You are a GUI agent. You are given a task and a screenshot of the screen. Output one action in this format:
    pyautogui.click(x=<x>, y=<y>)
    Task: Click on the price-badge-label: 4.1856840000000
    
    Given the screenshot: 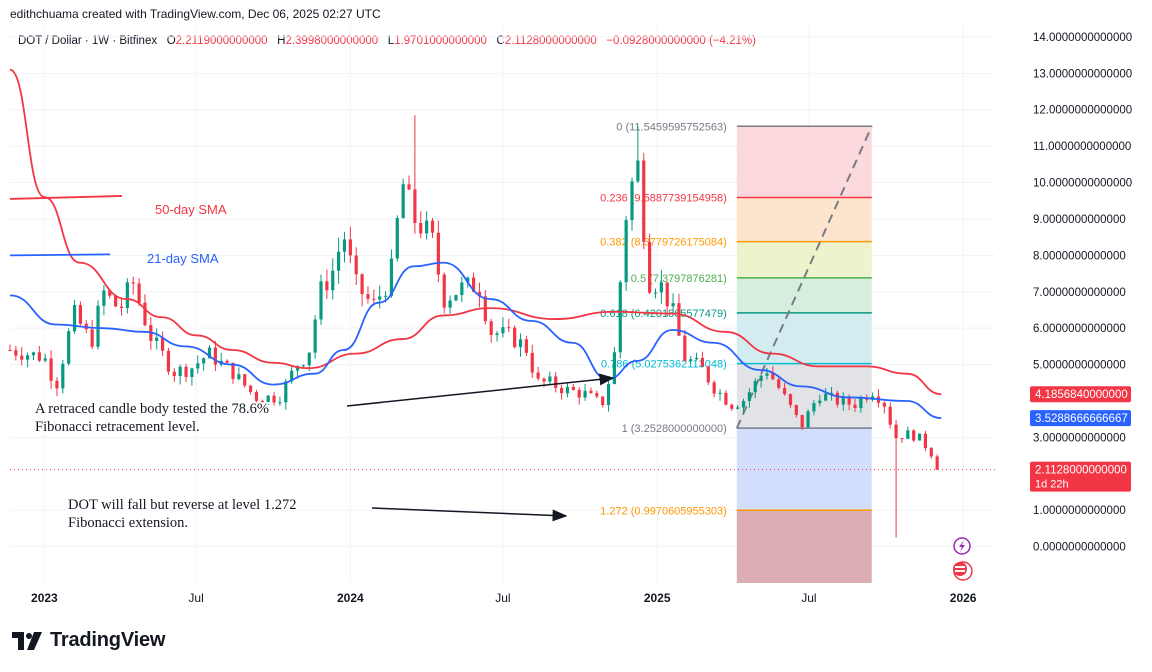 What is the action you would take?
    pyautogui.click(x=1081, y=395)
    